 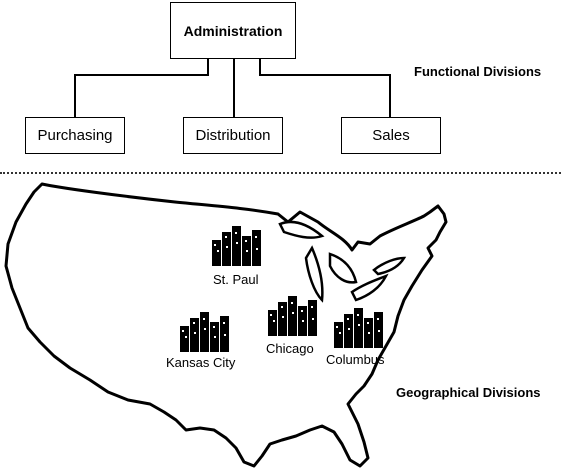 What do you see at coordinates (201, 362) in the screenshot?
I see `city-label-kansas-city: Kansas City` at bounding box center [201, 362].